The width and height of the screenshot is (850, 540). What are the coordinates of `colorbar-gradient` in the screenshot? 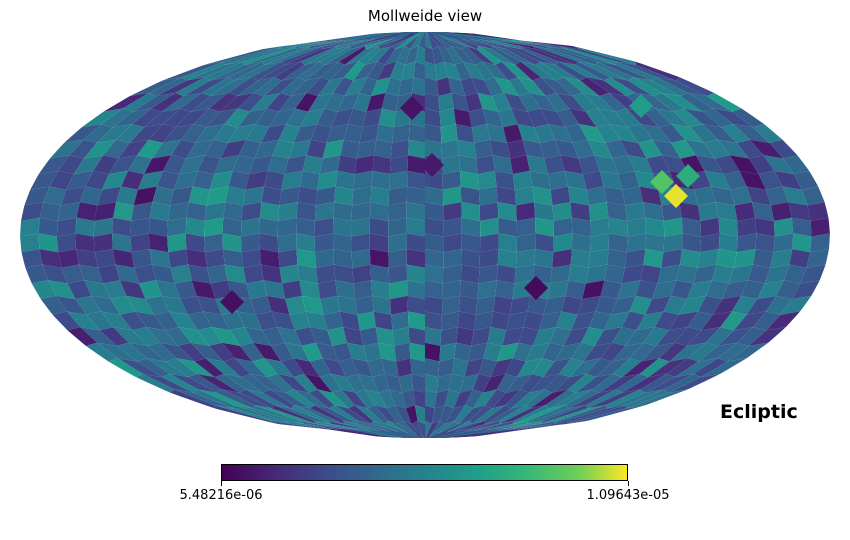 It's located at (424, 472).